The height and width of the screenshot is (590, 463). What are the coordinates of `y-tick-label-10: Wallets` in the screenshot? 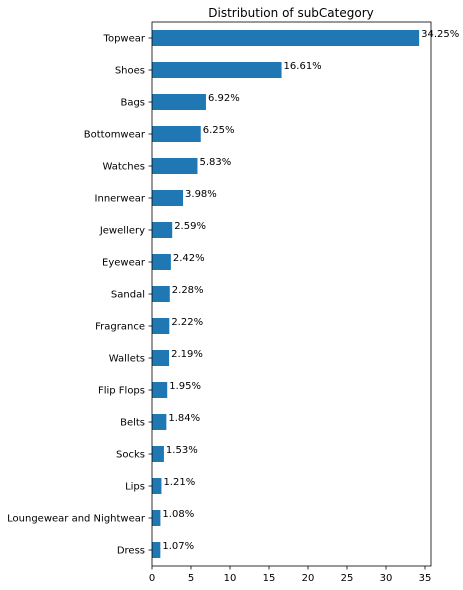 It's located at (127, 359).